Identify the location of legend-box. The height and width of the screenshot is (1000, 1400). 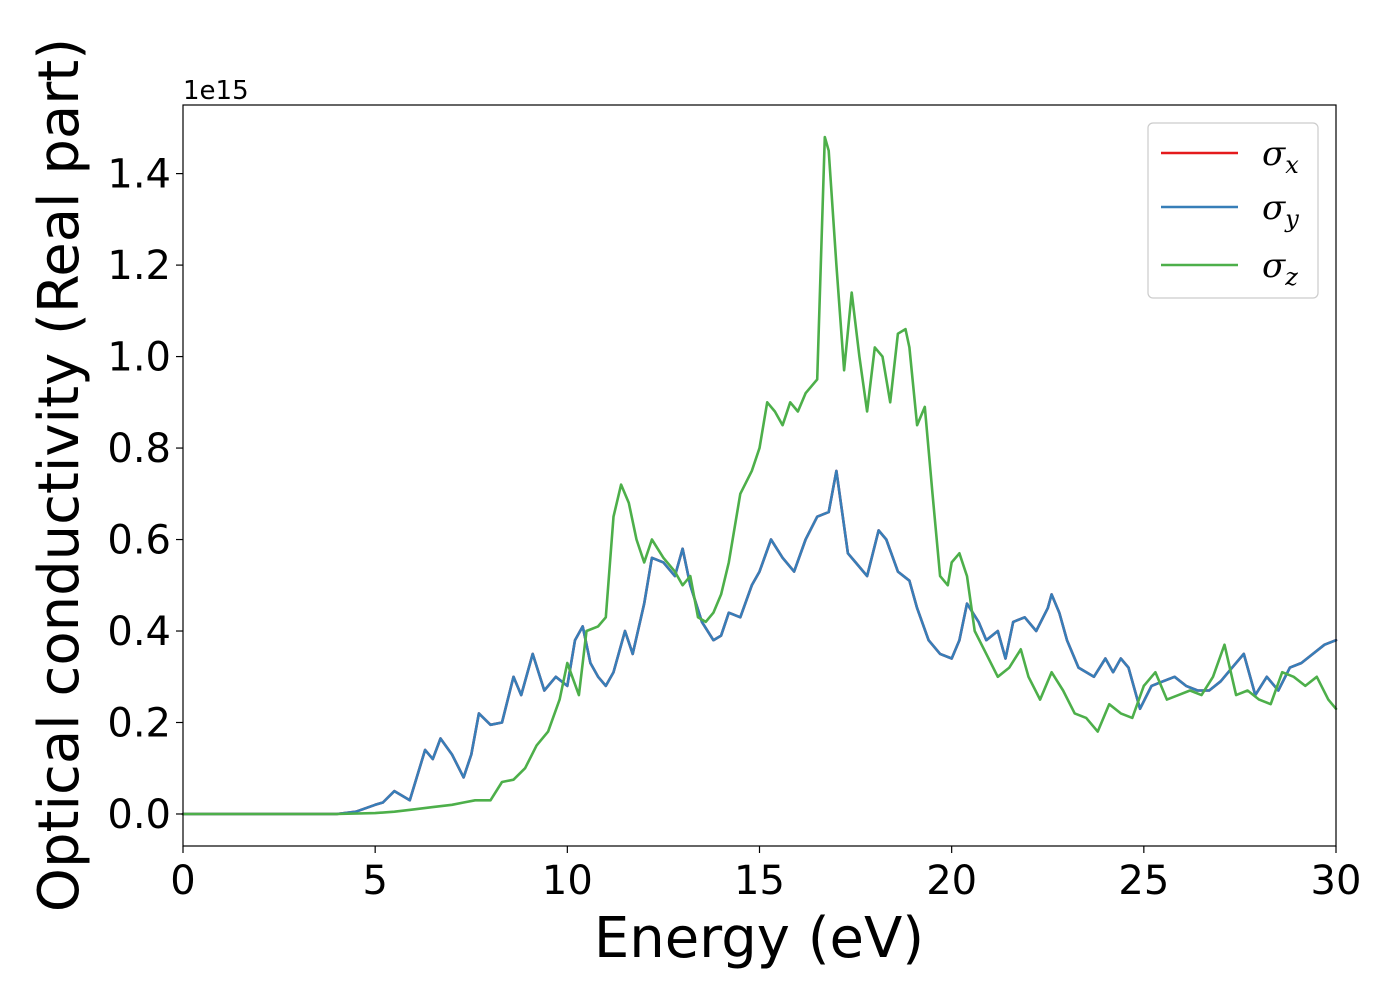
(1233, 210).